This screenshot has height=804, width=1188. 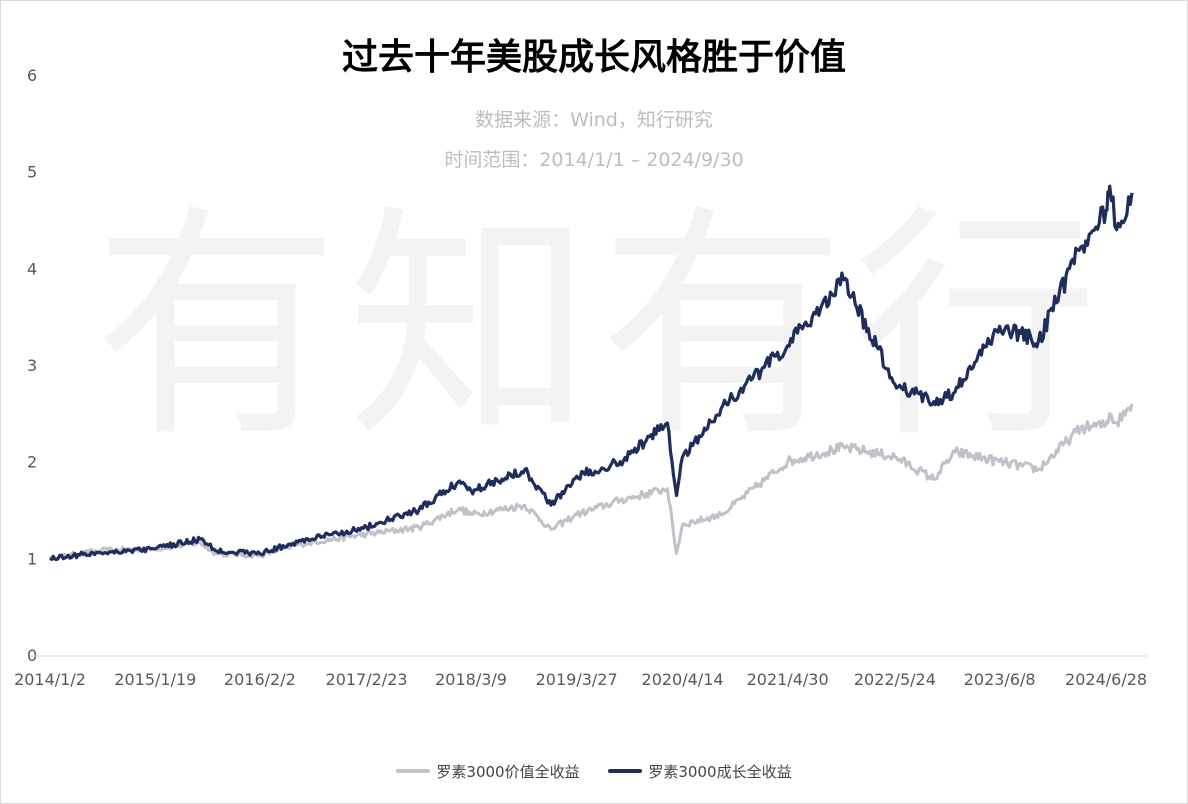 What do you see at coordinates (593, 57) in the screenshot?
I see `chart-title: 过去十年美股成长风格胜于价值` at bounding box center [593, 57].